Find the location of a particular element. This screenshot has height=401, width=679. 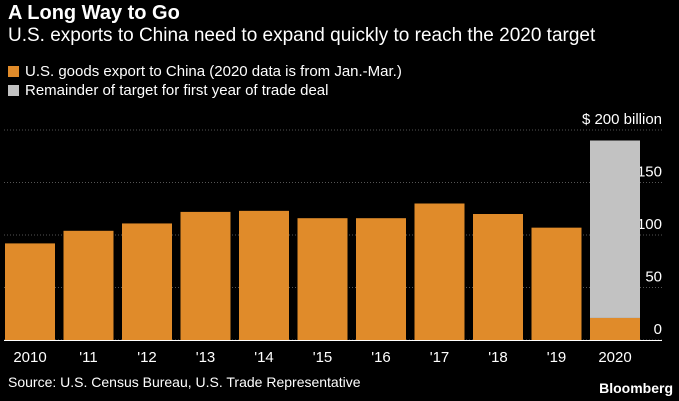

x-tick-label-5: '15 is located at coordinates (323, 357).